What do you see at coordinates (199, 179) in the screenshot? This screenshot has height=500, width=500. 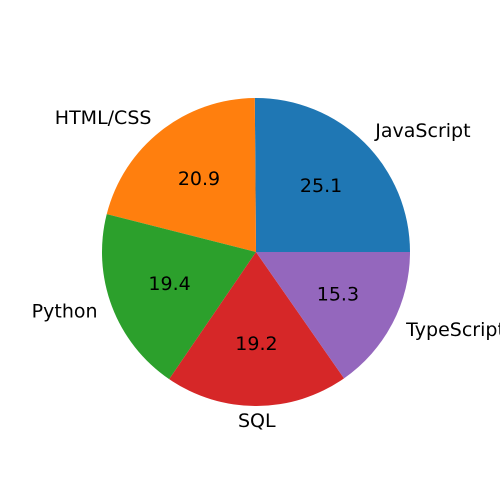 I see `pie-value-html-css: 20.9` at bounding box center [199, 179].